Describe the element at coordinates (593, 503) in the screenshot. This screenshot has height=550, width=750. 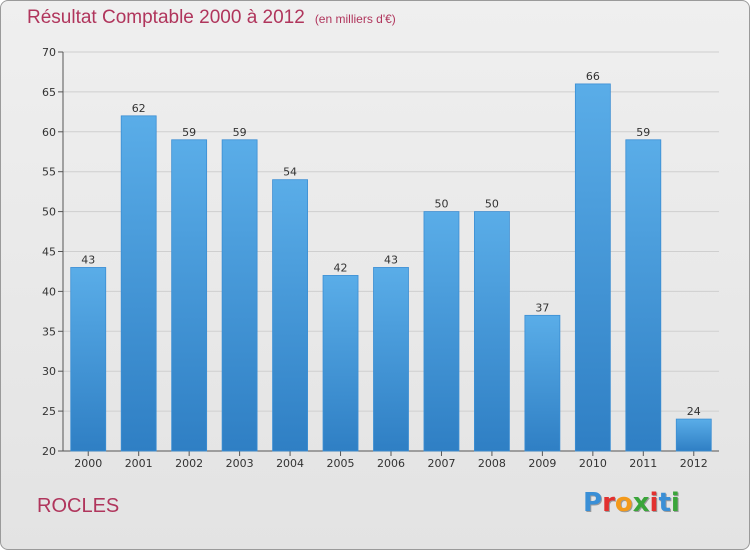
I see `logo-letter: P` at that location.